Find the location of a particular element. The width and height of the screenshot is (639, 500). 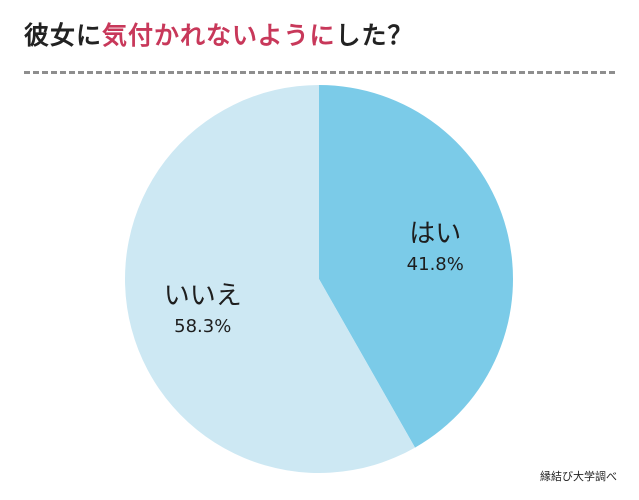

title-part-3: した？ is located at coordinates (374, 35).